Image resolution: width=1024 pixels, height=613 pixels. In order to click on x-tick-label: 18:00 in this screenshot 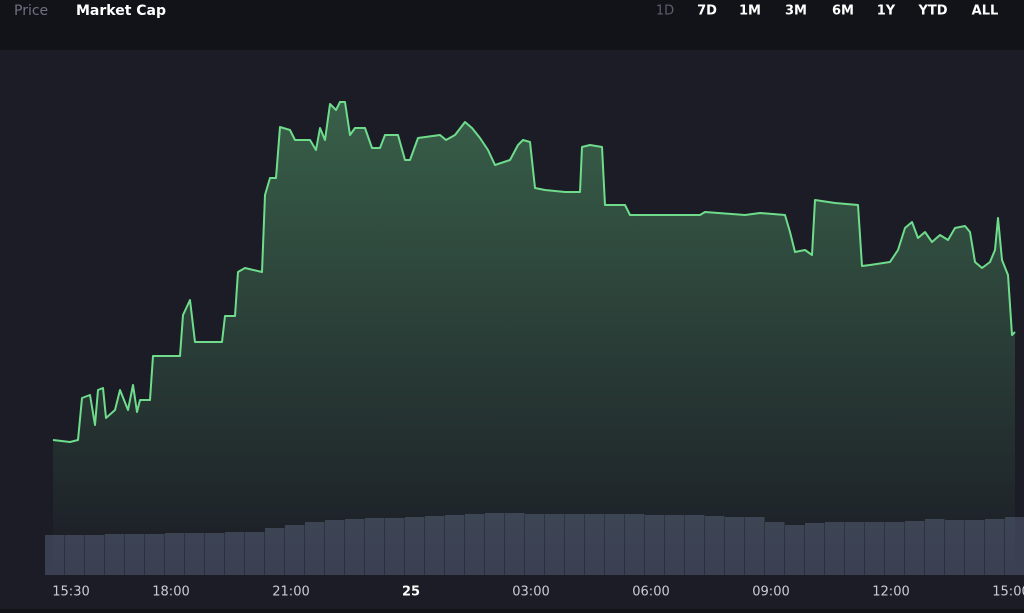, I will do `click(170, 592)`.